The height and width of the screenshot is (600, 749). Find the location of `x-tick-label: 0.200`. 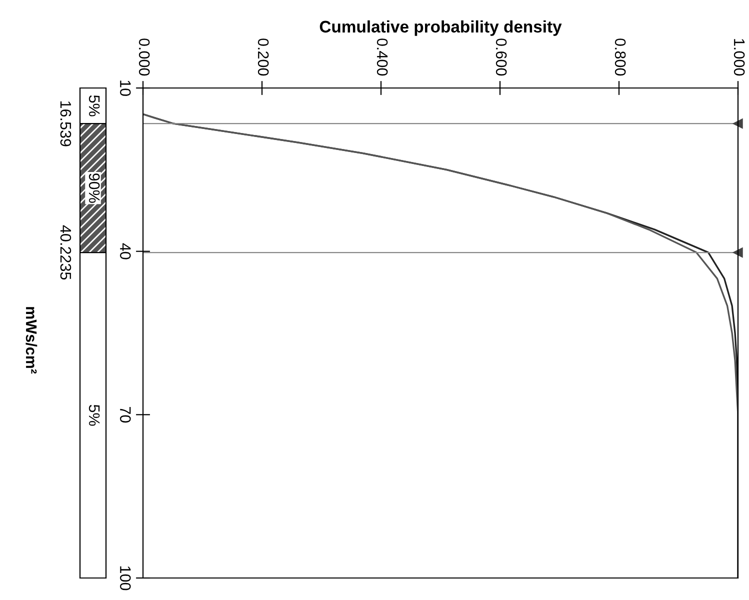

x-tick-label: 0.200 is located at coordinates (263, 57).